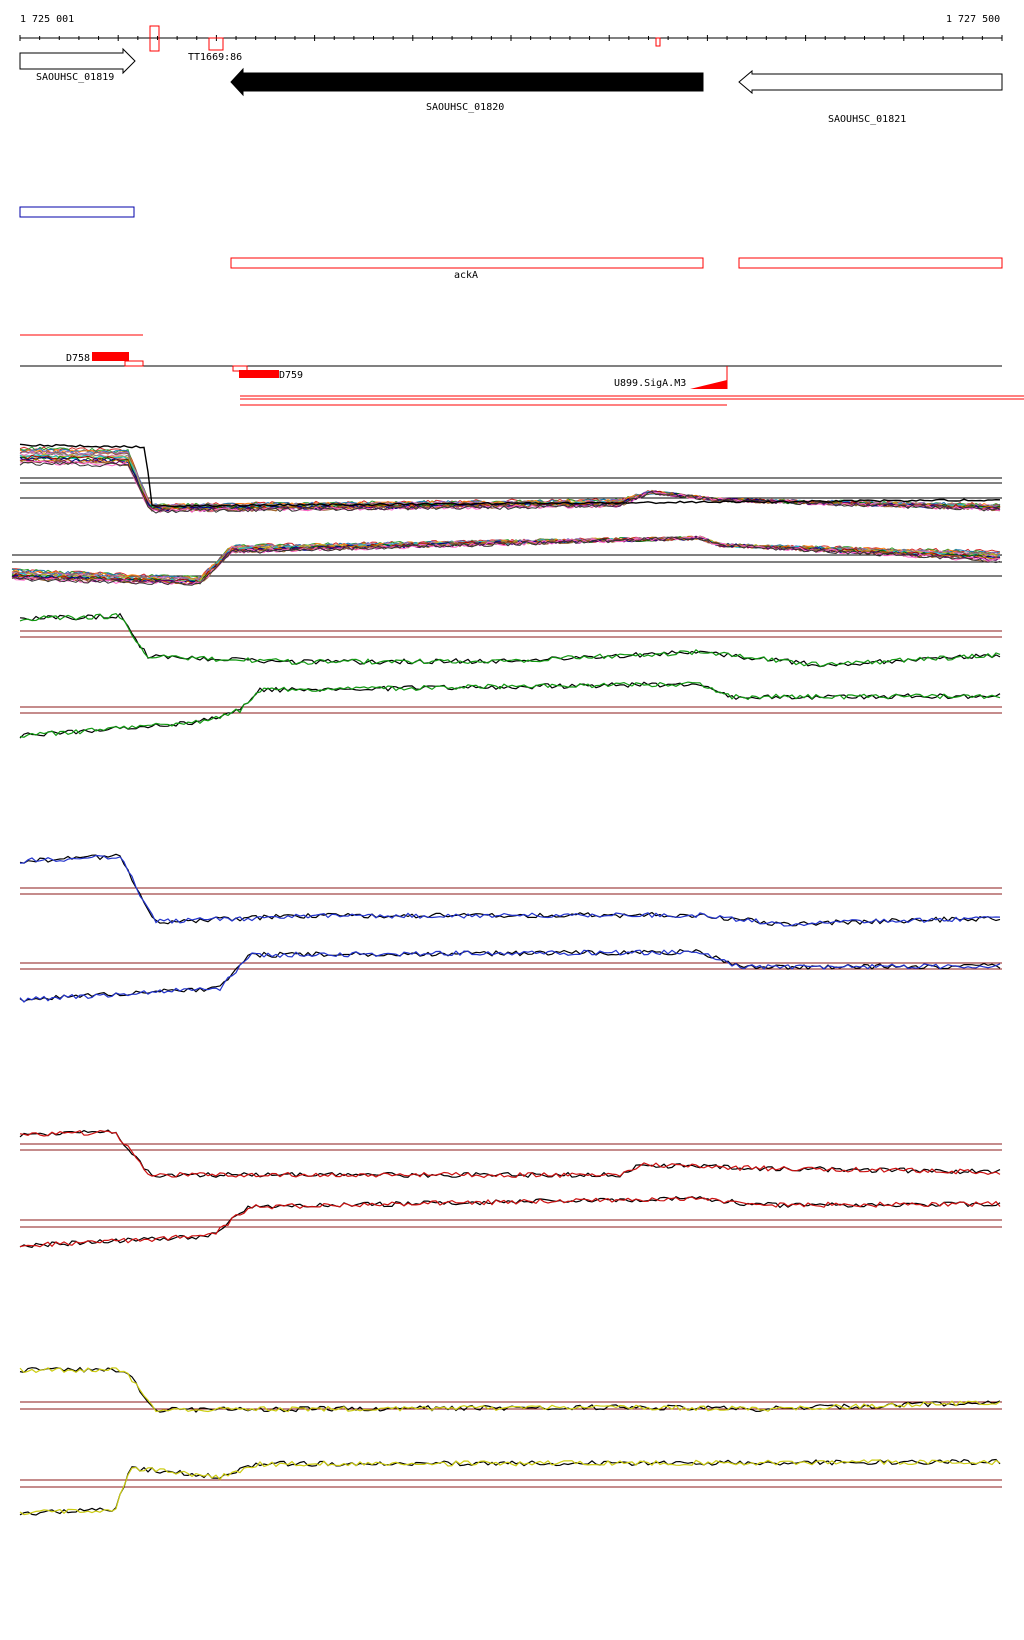 The image size is (1024, 1640). I want to click on segment-label-D758: D758, so click(78, 358).